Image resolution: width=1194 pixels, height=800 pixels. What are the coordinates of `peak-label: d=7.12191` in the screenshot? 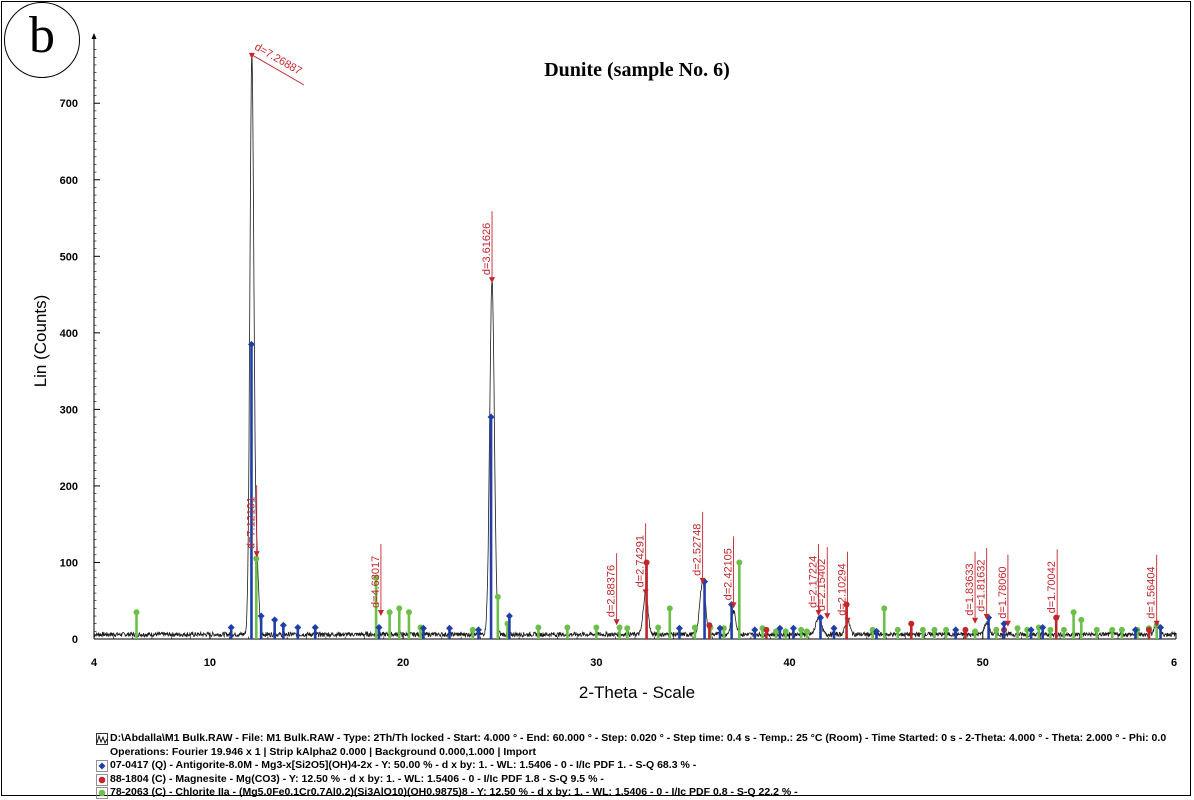 It's located at (253, 521).